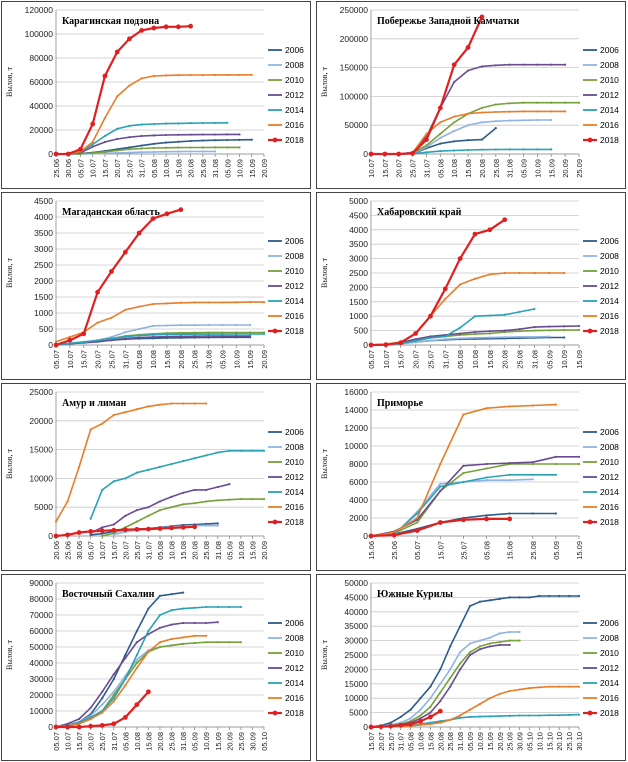 The height and width of the screenshot is (762, 628). I want to click on chart-title: Хабаровский край, so click(419, 212).